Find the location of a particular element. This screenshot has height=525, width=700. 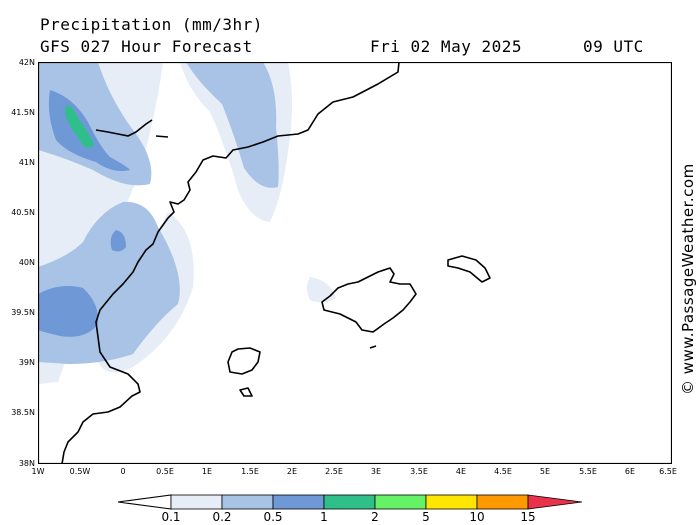

lon-tick-label: 2E is located at coordinates (292, 471).